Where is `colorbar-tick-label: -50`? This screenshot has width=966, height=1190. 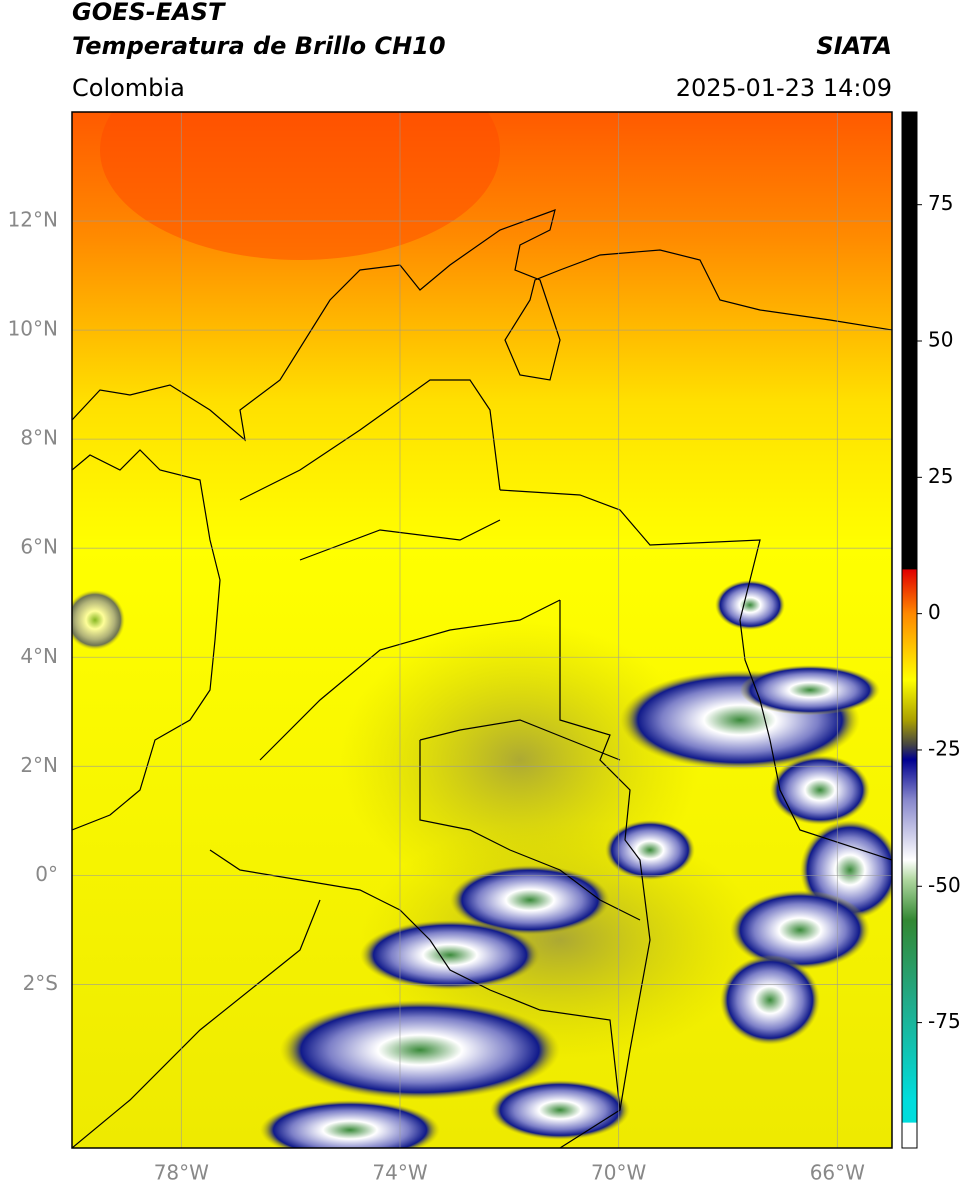 colorbar-tick-label: -50 is located at coordinates (944, 885).